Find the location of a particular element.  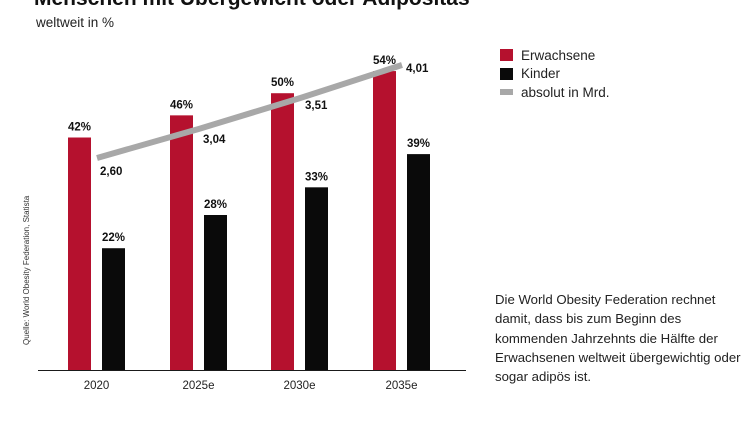

legend-item-adults: Erwachsene is located at coordinates (555, 55).